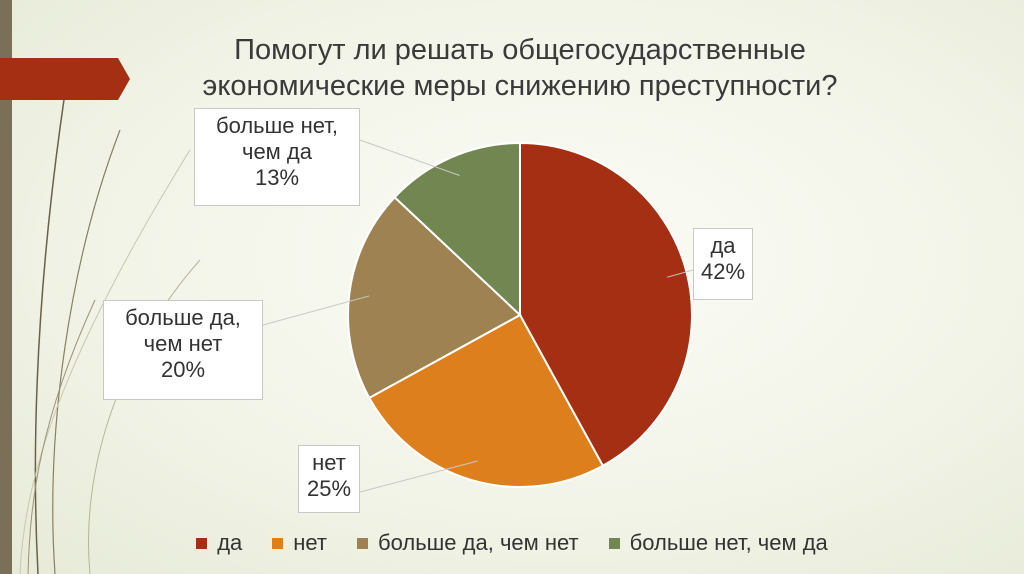 Image resolution: width=1024 pixels, height=574 pixels. I want to click on connector-bolshe-net, so click(409, 157).